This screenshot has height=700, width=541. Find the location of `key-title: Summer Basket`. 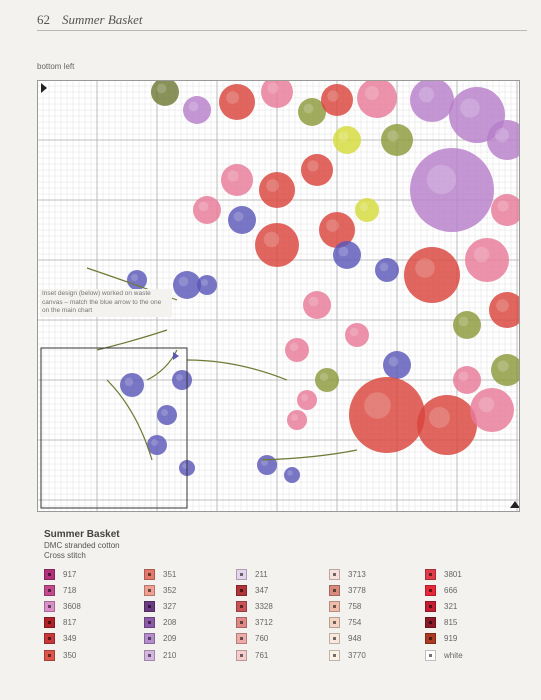

key-title: Summer Basket is located at coordinates (82, 534).